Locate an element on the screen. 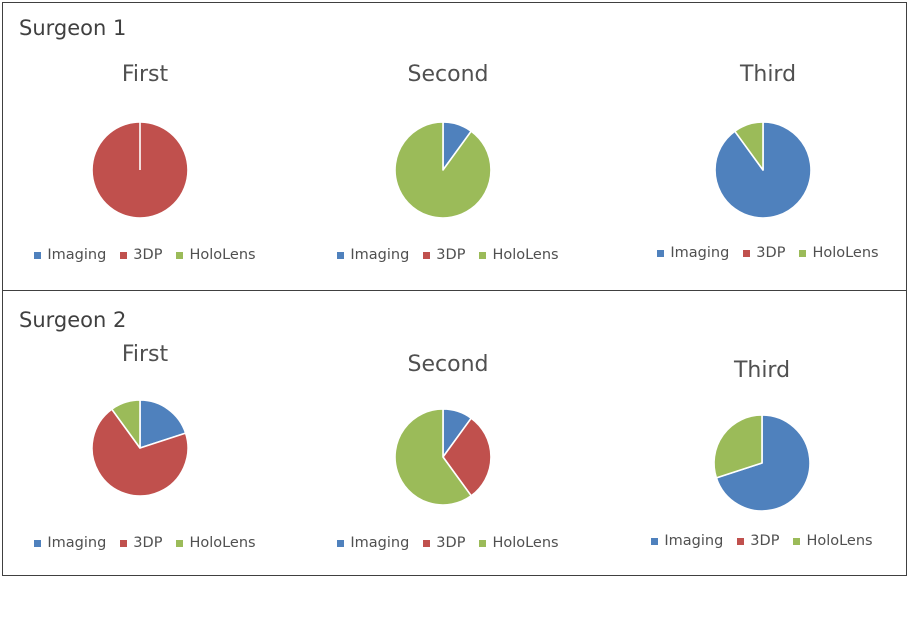  panel-title: Surgeon 1 is located at coordinates (73, 28).